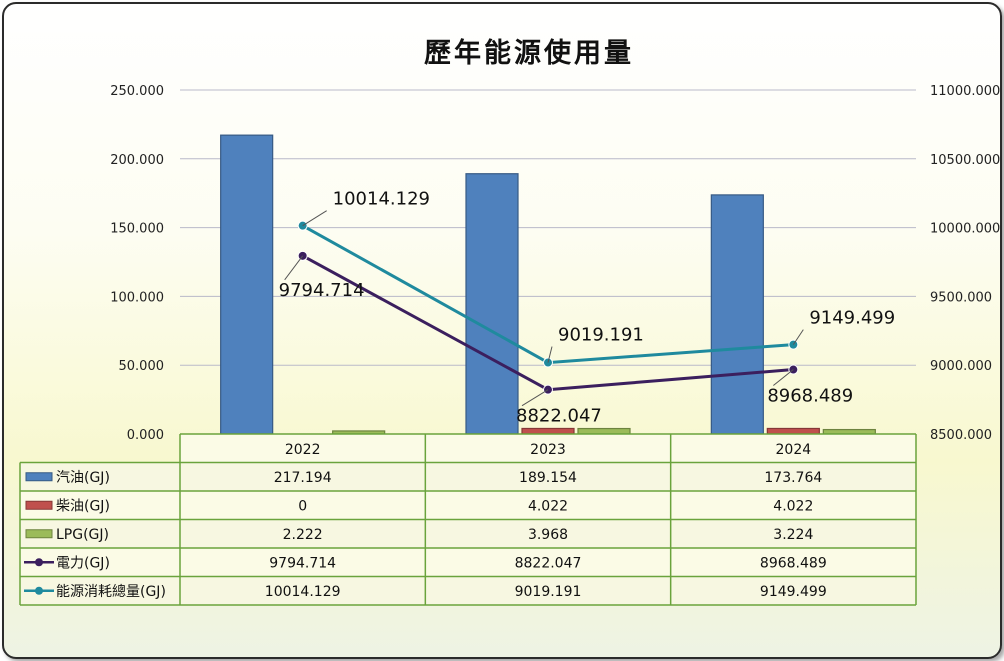  I want to click on table-cell-value: 3.968, so click(548, 535).